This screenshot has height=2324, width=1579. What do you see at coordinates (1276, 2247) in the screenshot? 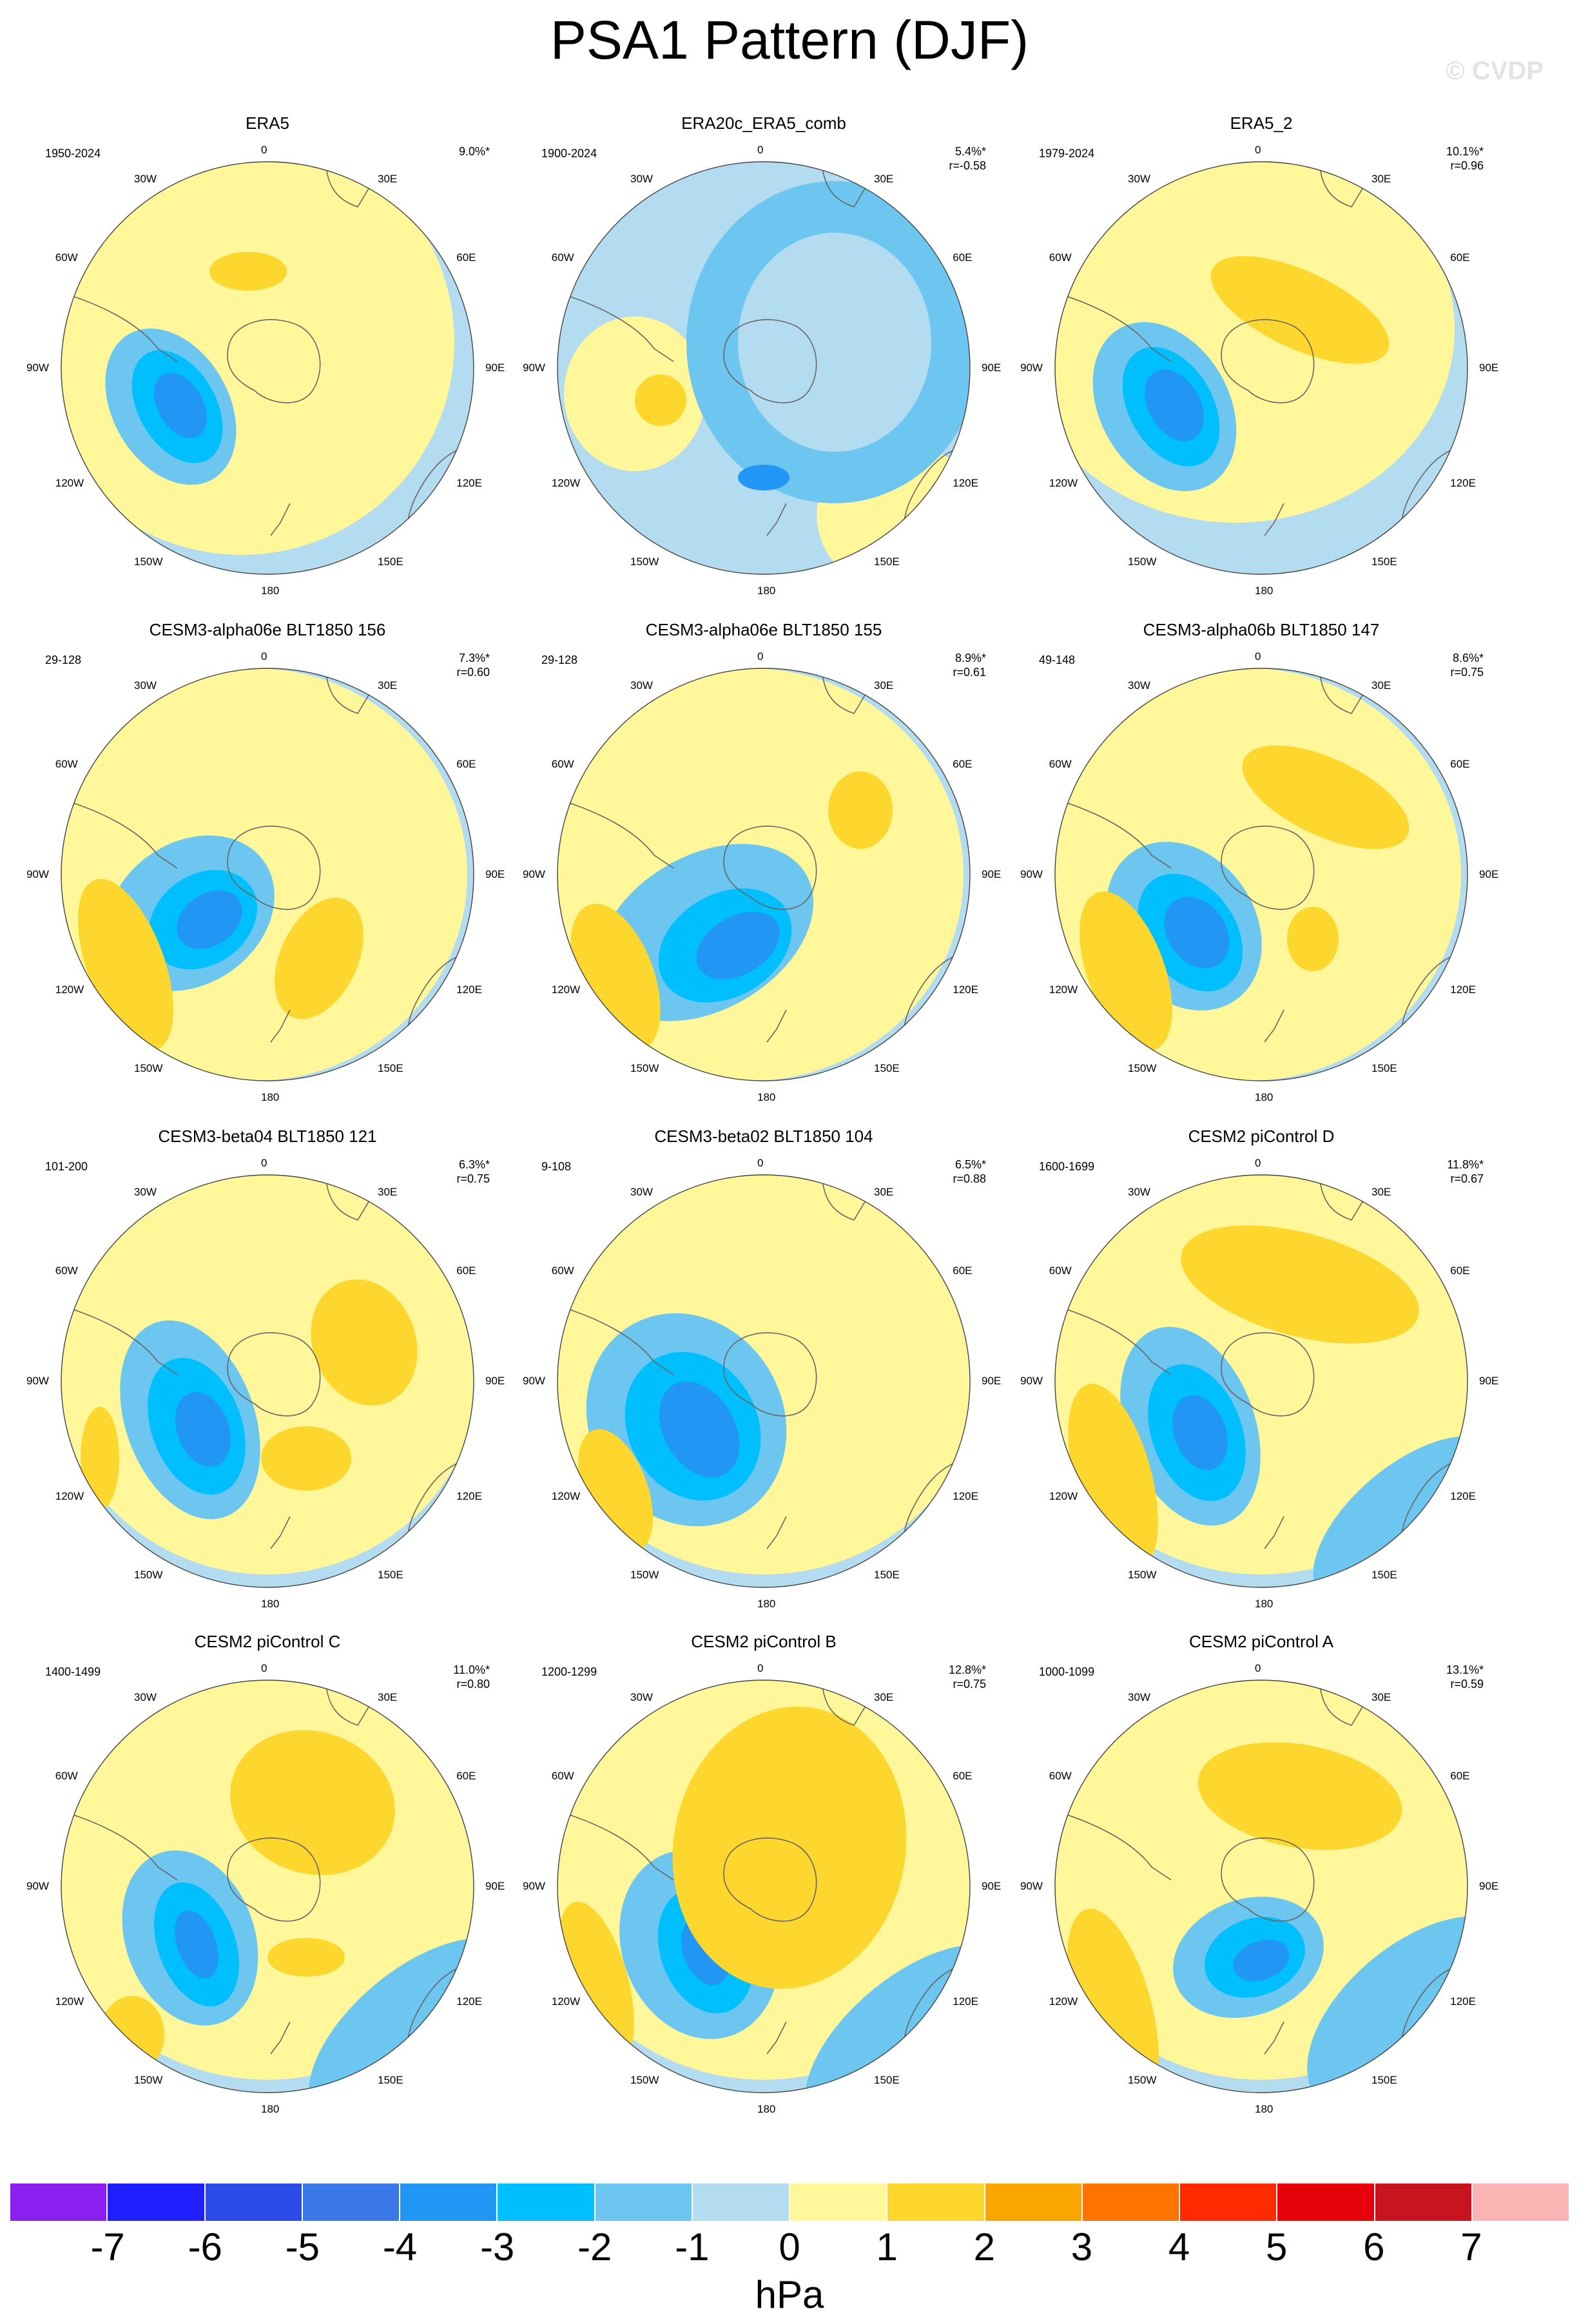
I see `colorbar-tick-label: 5` at bounding box center [1276, 2247].